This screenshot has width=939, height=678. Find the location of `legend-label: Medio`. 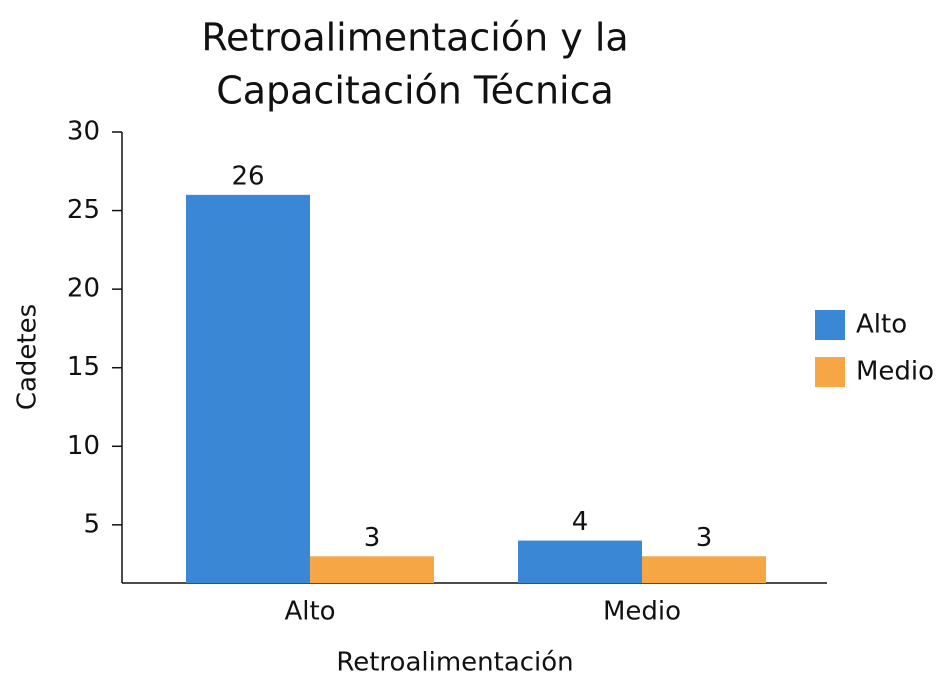

legend-label: Medio is located at coordinates (895, 372).